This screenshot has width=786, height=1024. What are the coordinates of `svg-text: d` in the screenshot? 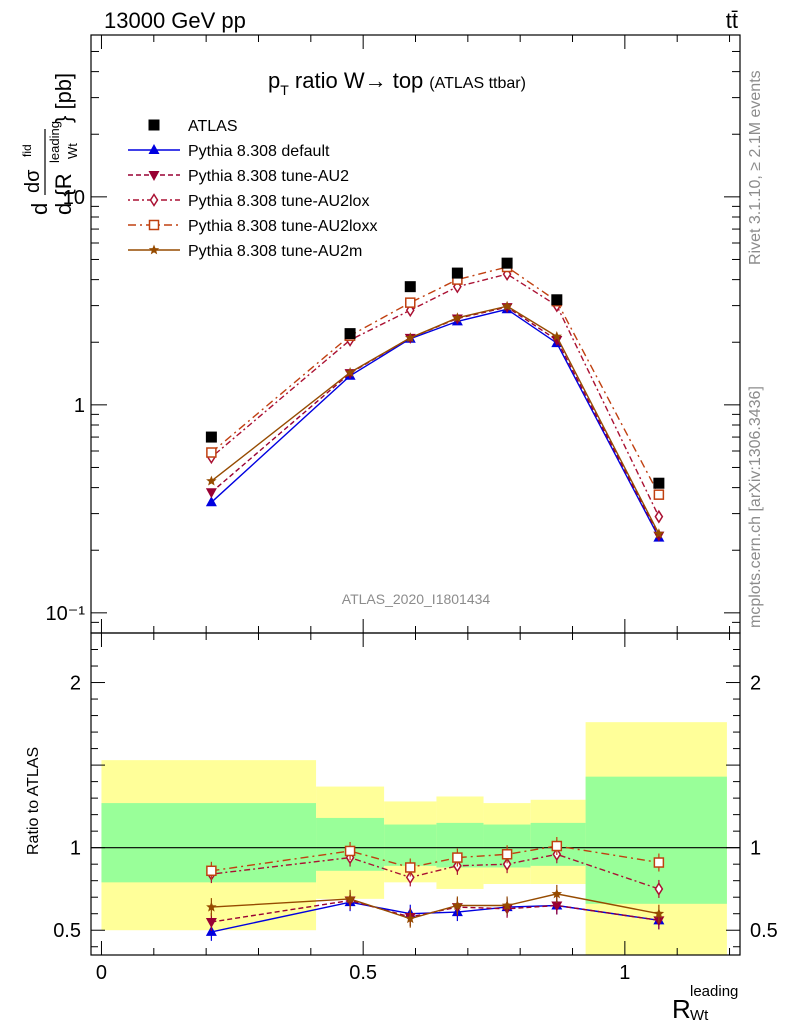 It's located at (39, 209).